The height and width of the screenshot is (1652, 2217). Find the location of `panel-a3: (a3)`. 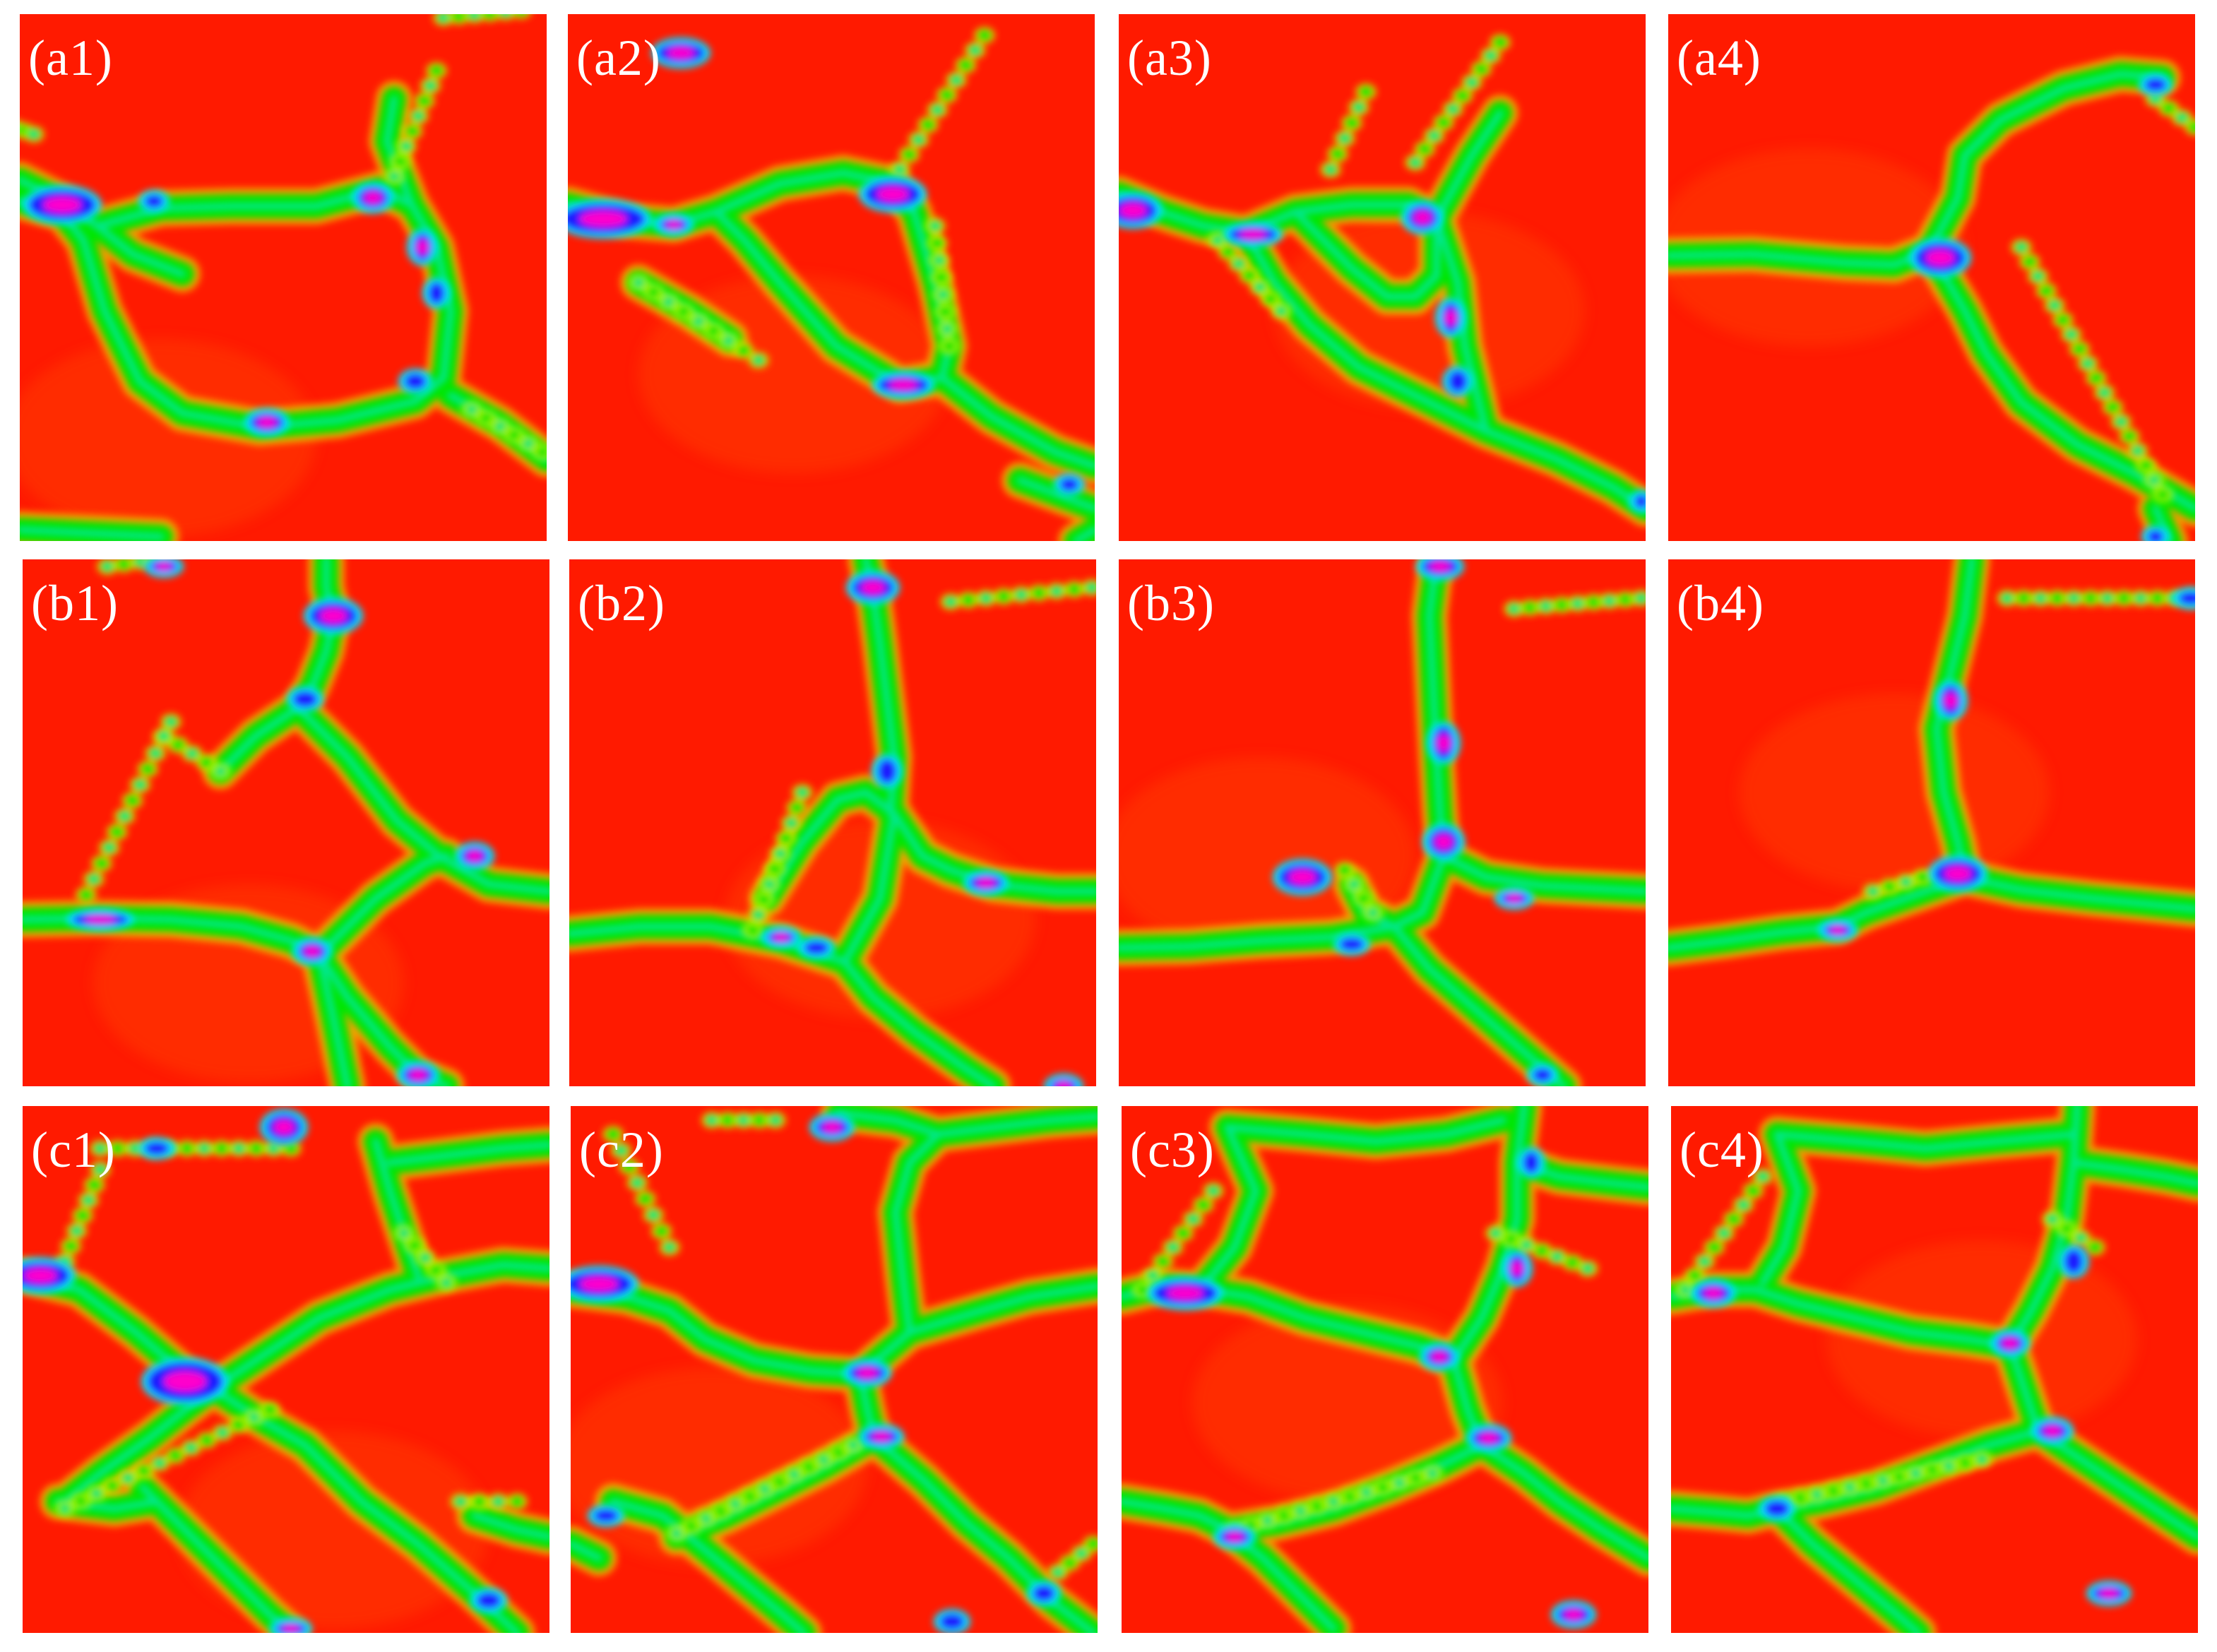

panel-a3: (a3) is located at coordinates (1382, 277).